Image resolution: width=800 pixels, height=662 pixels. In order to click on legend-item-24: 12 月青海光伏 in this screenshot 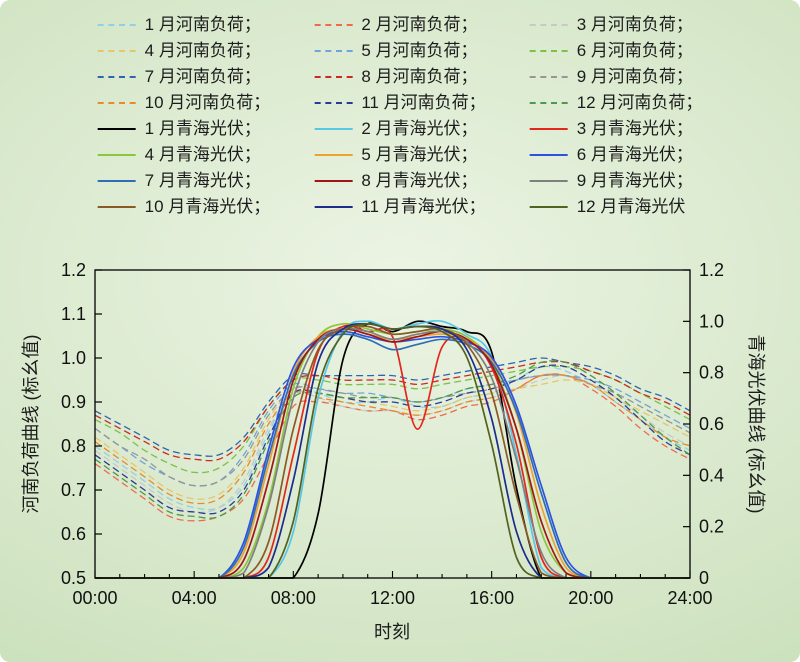, I will do `click(616, 206)`.